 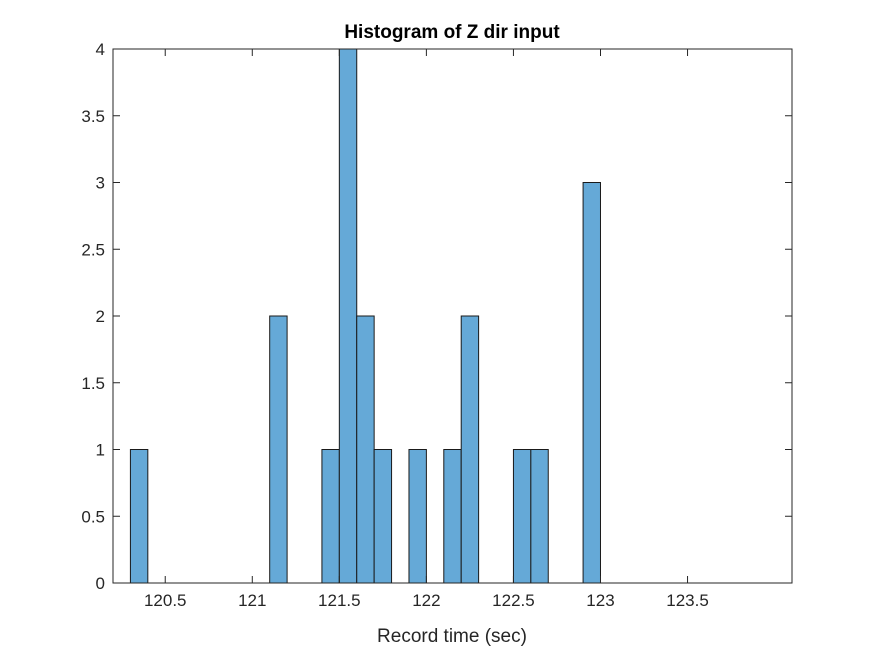 I want to click on x-tick-label: 120.5, so click(x=165, y=600).